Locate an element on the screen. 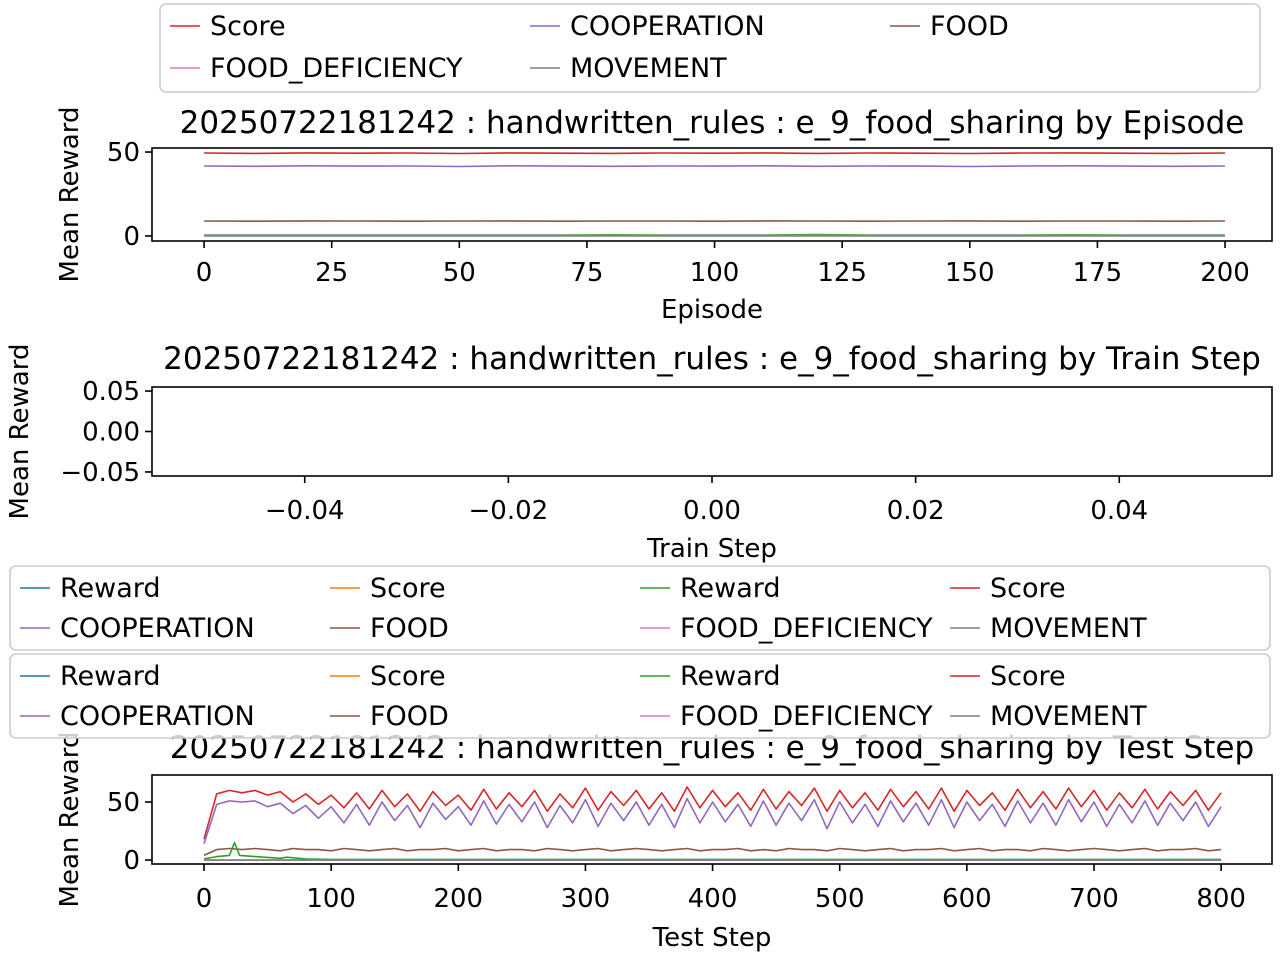 Image resolution: width=1280 pixels, height=960 pixels. y-tick-label: 0.00 is located at coordinates (111, 433).